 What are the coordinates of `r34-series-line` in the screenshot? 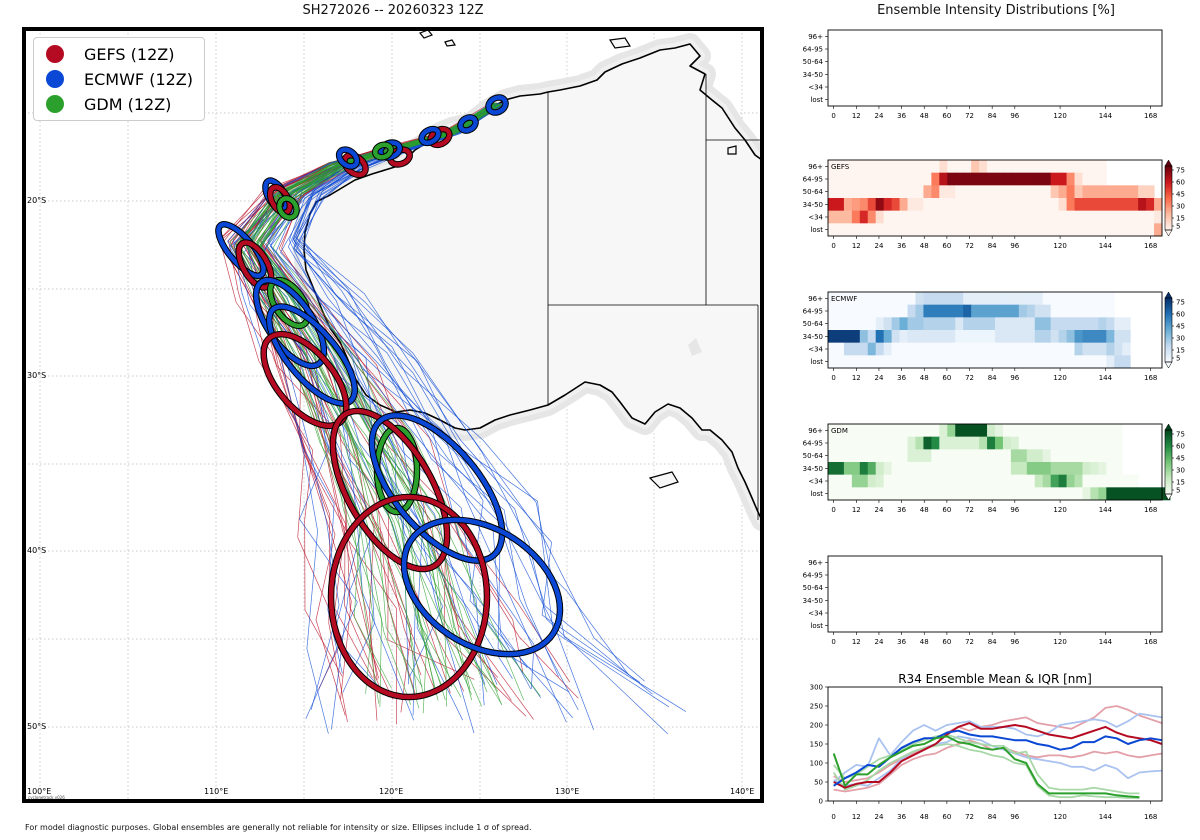 It's located at (986, 771).